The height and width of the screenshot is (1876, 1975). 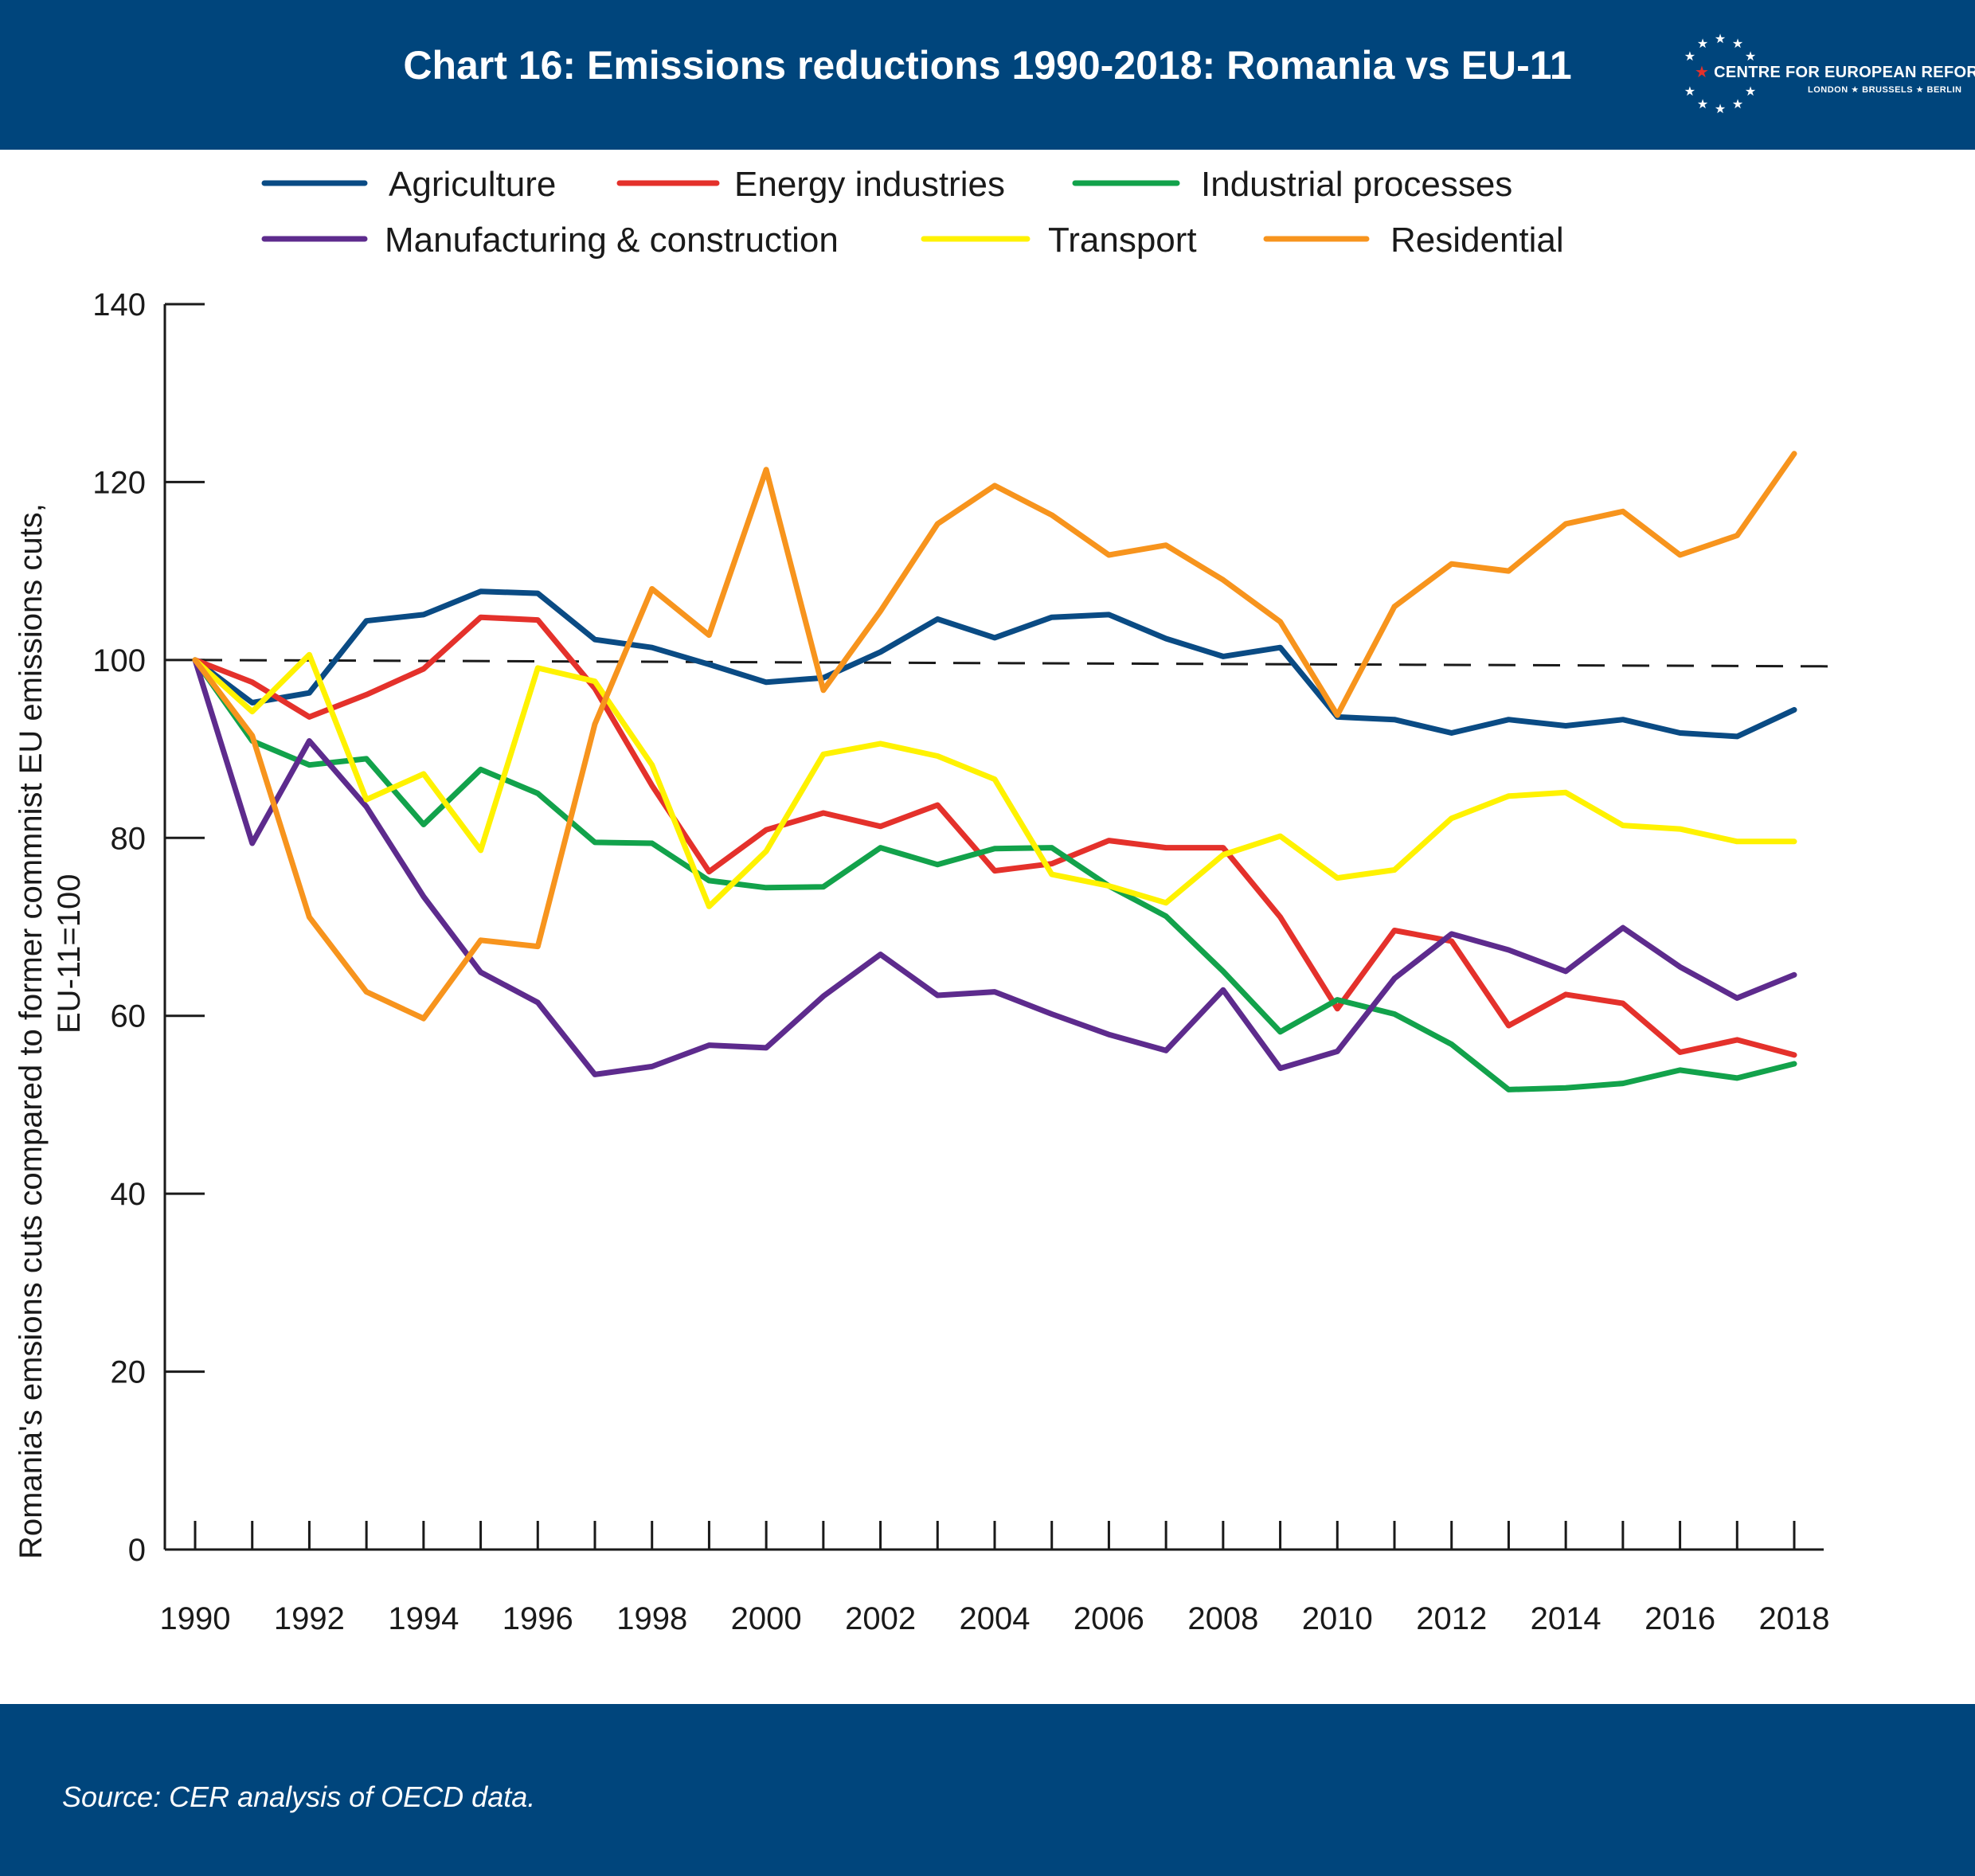 What do you see at coordinates (1835, 72) in the screenshot?
I see `logo-name: ★ CENTRE FOR EUROPEAN REFORM` at bounding box center [1835, 72].